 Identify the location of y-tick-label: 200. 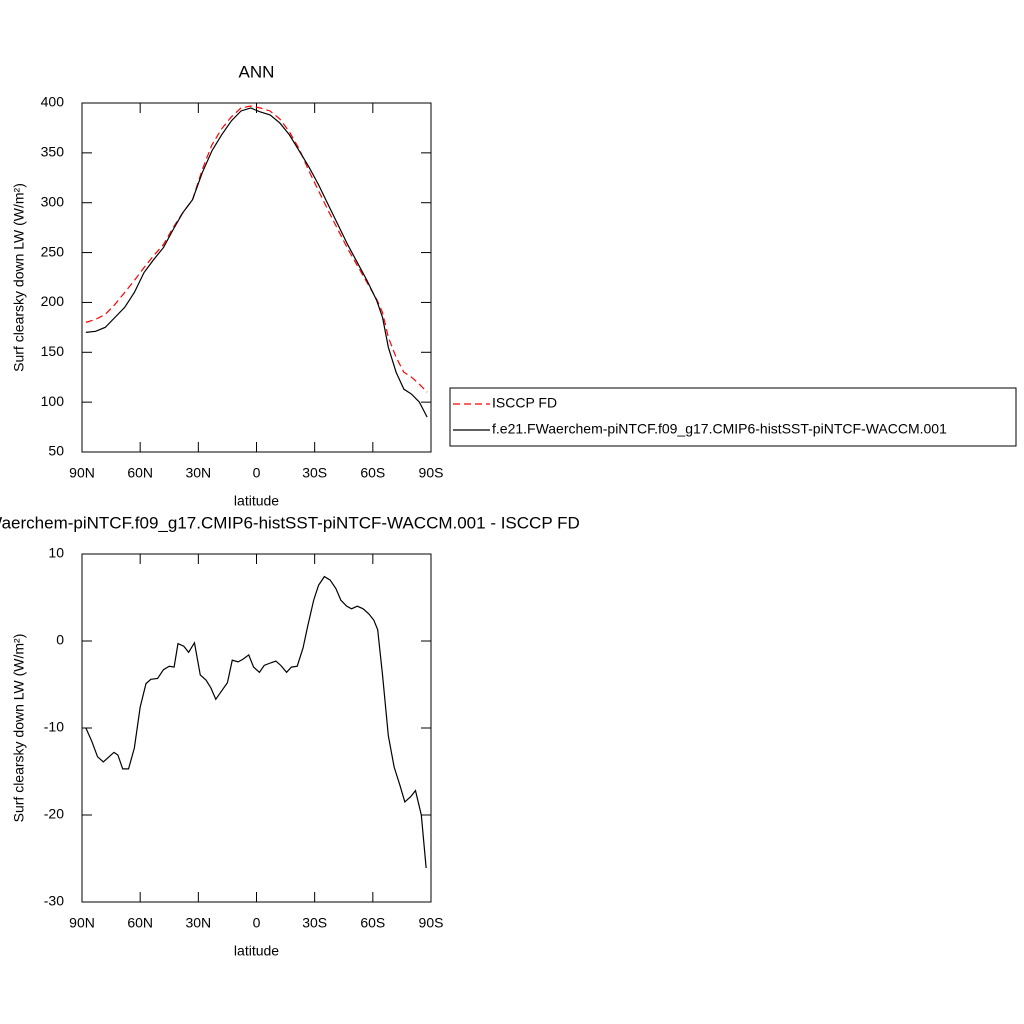
(53, 301).